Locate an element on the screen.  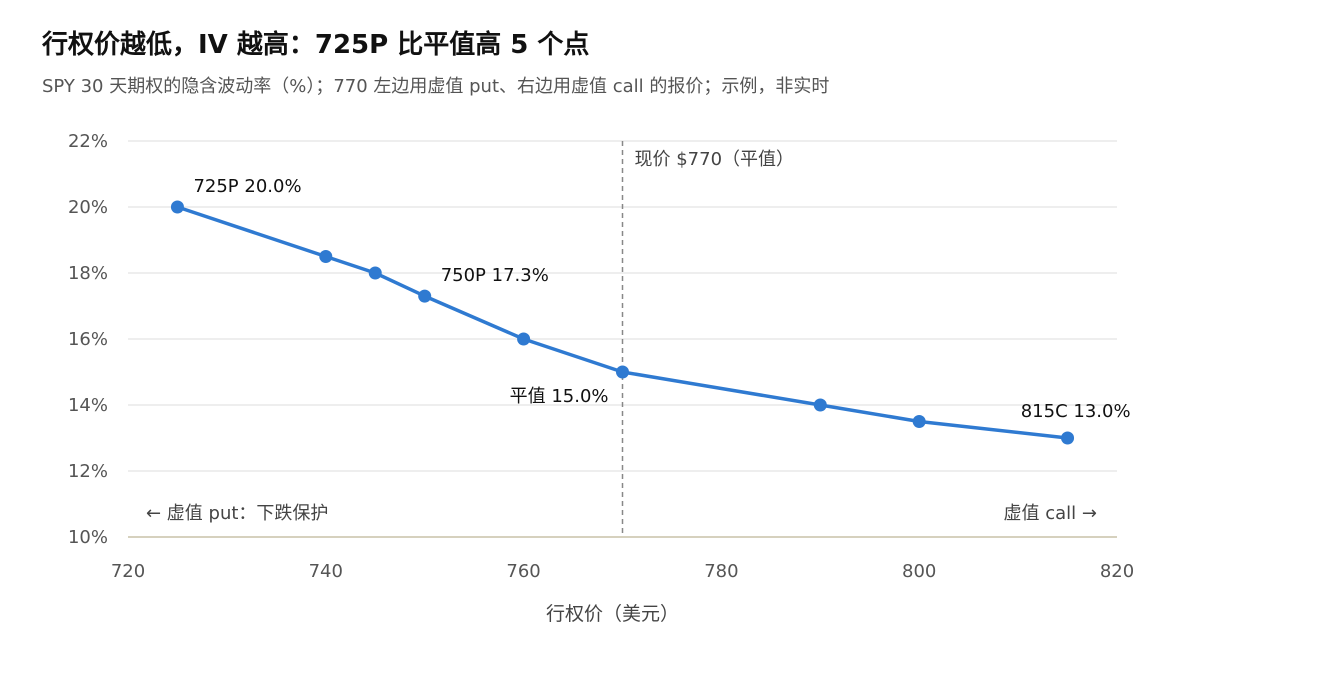
x-tick-label: 760 is located at coordinates (523, 571).